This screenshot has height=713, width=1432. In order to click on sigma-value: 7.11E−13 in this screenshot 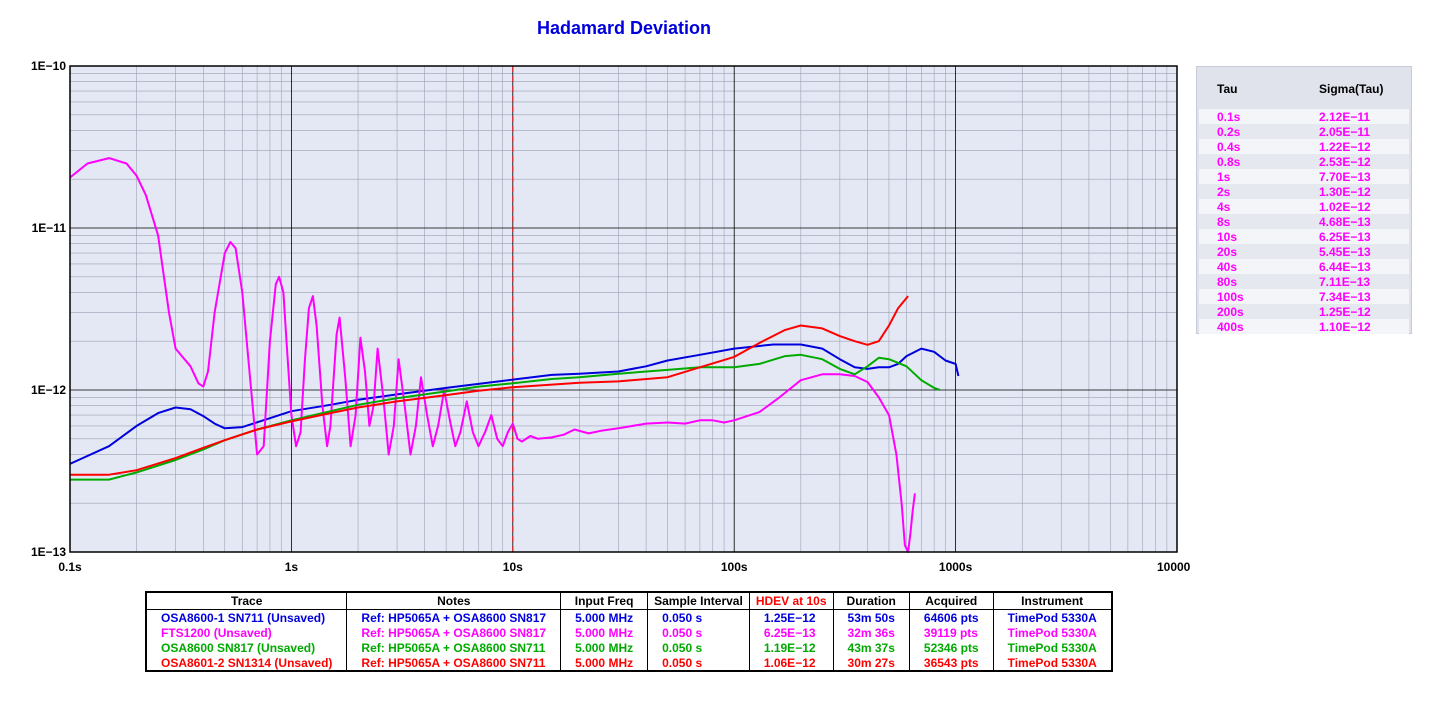, I will do `click(1345, 282)`.